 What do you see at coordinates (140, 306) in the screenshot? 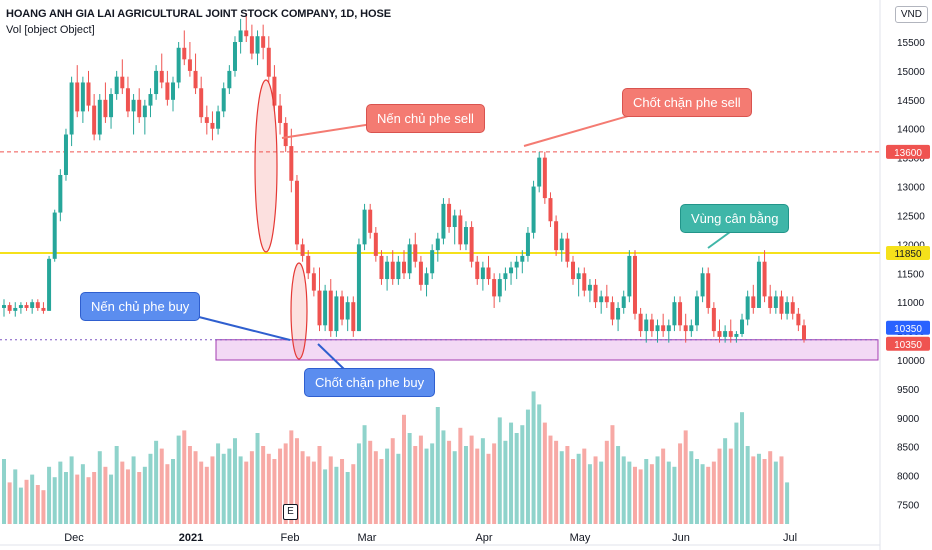
I see `buy-candle-callout: Nến chủ phe buy` at bounding box center [140, 306].